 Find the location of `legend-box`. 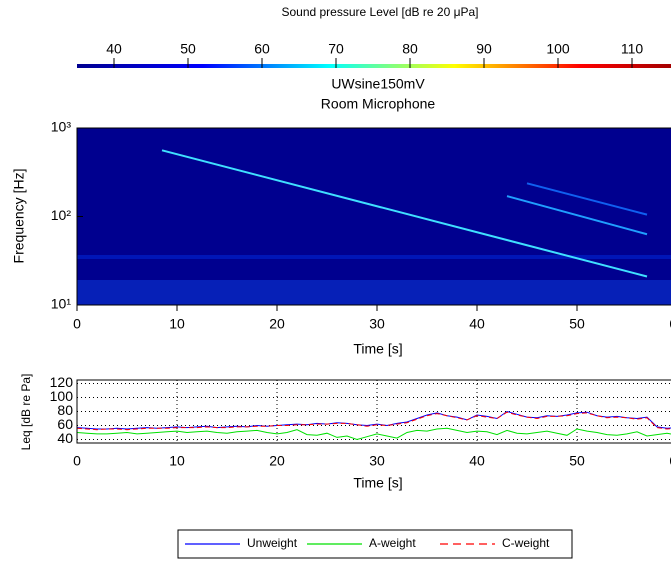

legend-box is located at coordinates (375, 544).